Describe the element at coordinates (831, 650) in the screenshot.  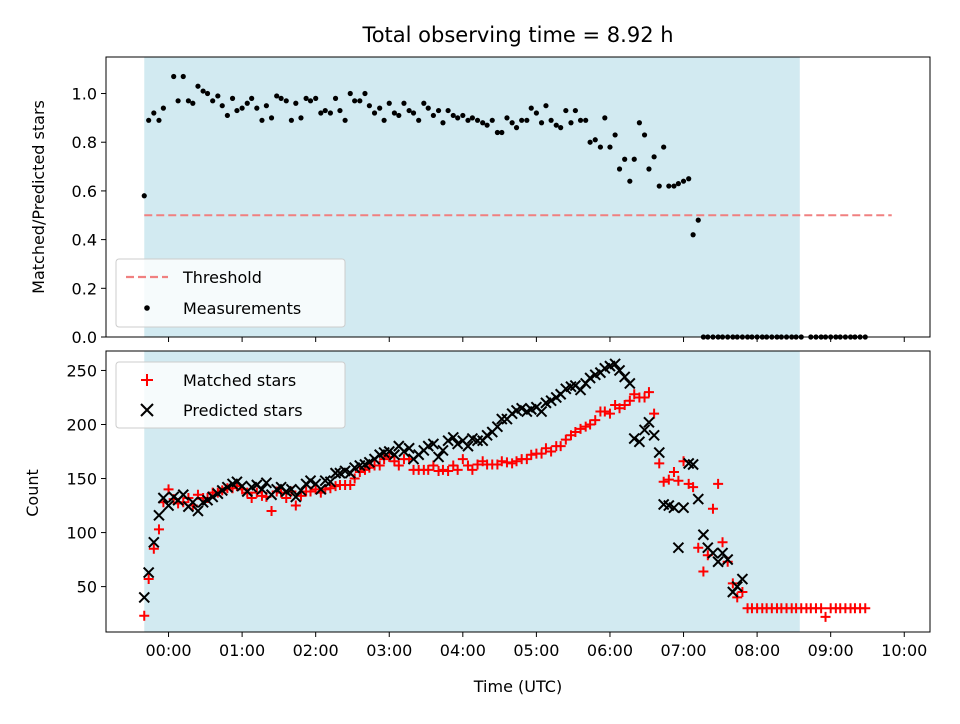
I see `count-x-tick-label: 09:00` at that location.